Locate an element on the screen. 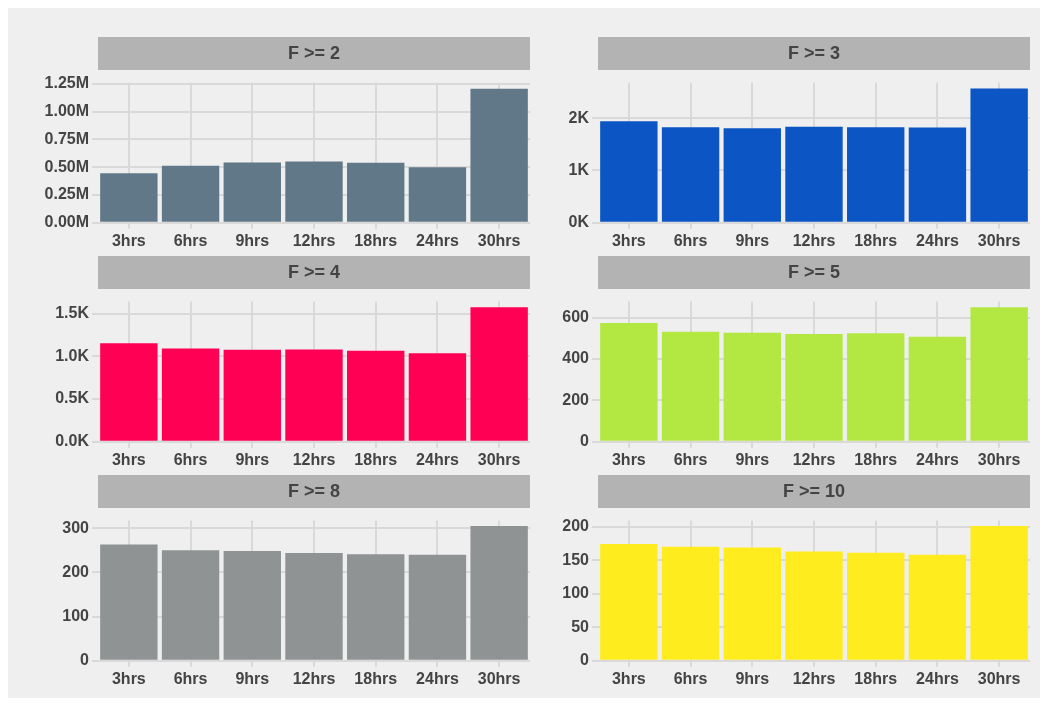  y-tick-label: 0.75M is located at coordinates (66, 138).